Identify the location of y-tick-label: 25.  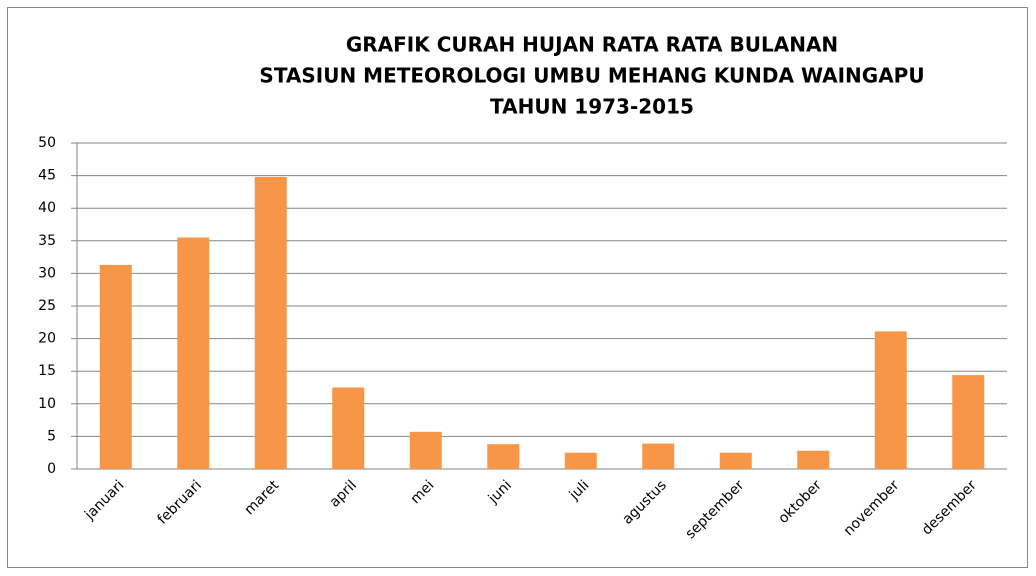
(47, 306).